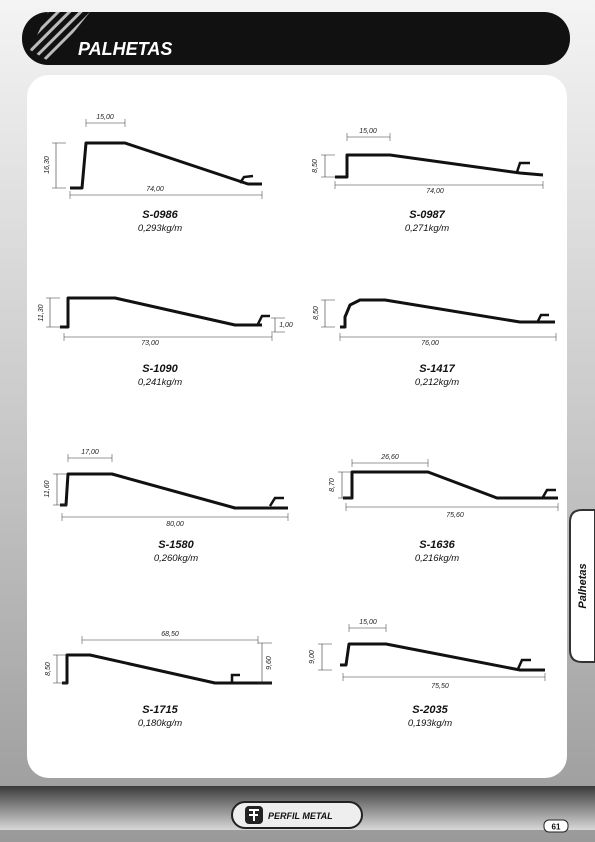 Image resolution: width=595 pixels, height=842 pixels. I want to click on profile-weight: 0,193kg/m, so click(430, 723).